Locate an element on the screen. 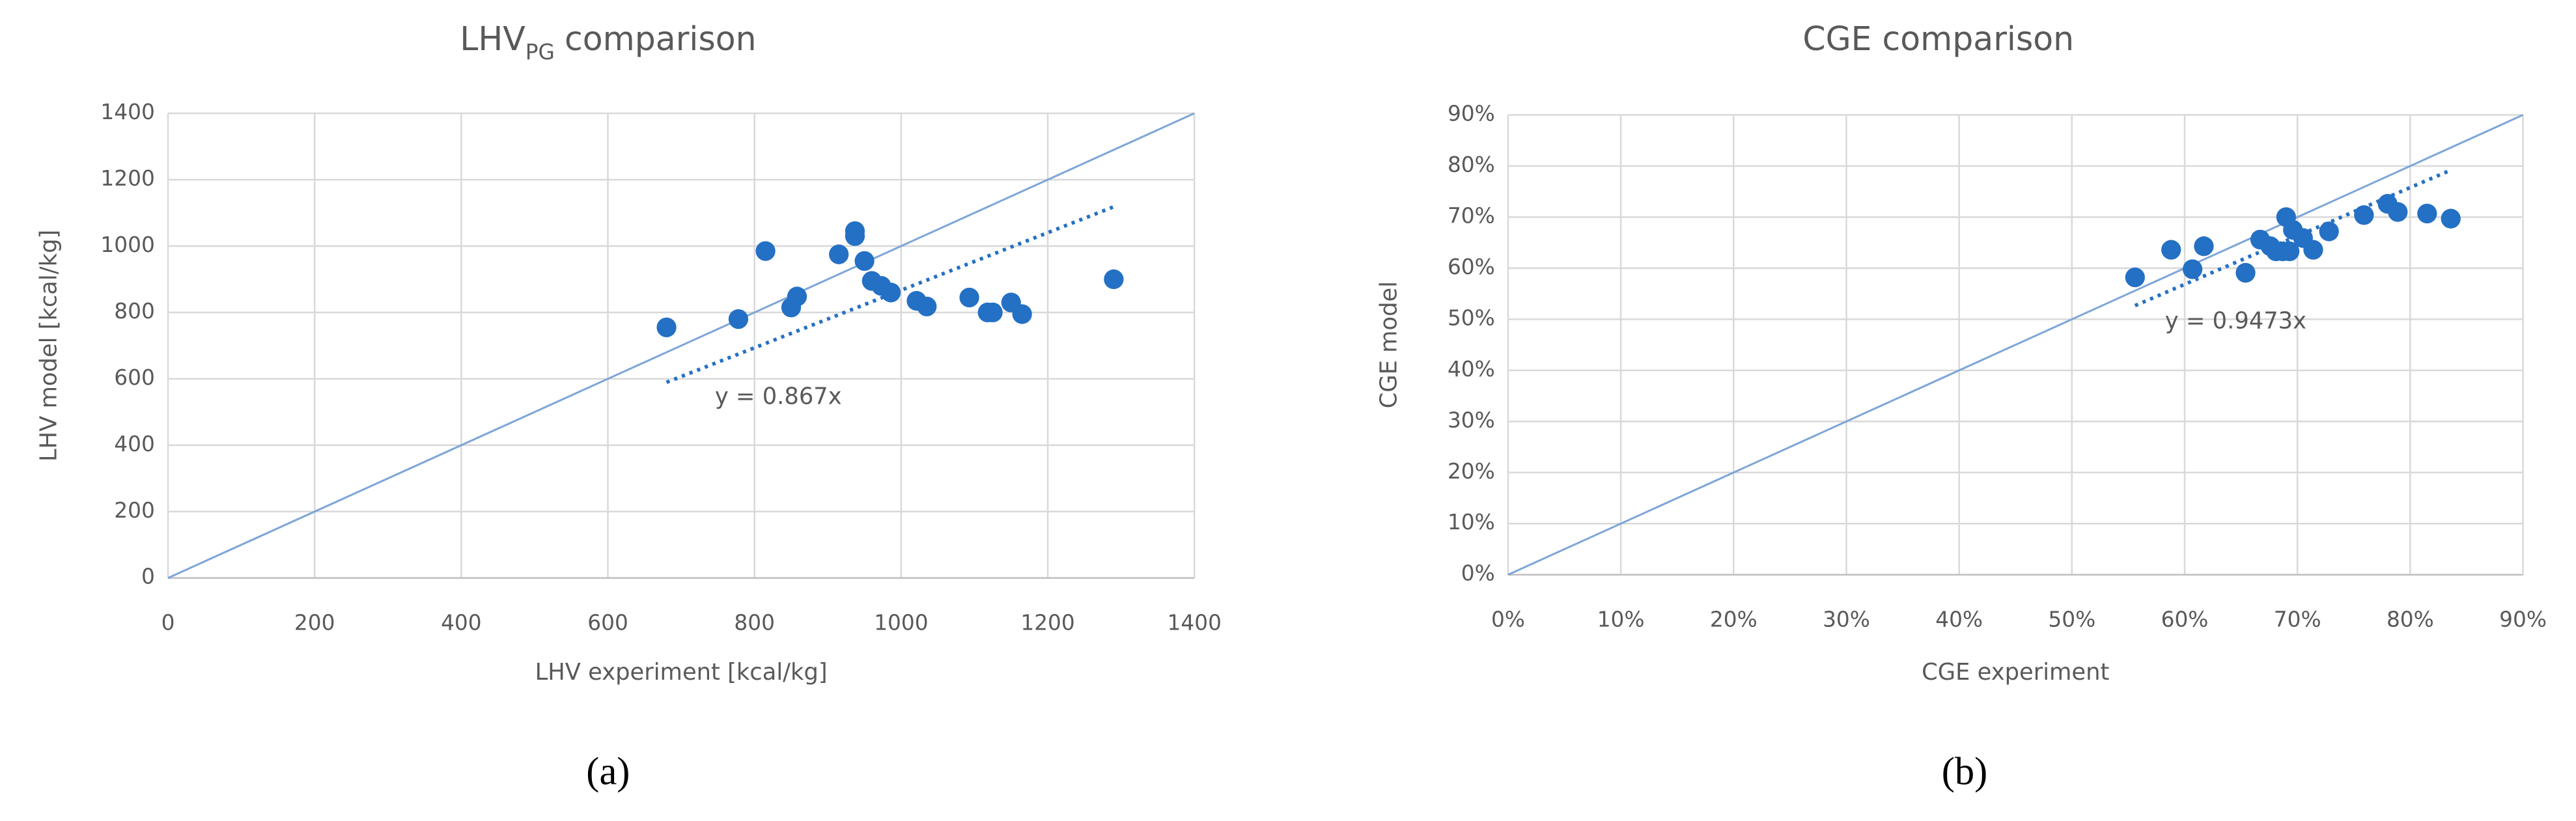  x-tick-label: 60% is located at coordinates (2185, 619).